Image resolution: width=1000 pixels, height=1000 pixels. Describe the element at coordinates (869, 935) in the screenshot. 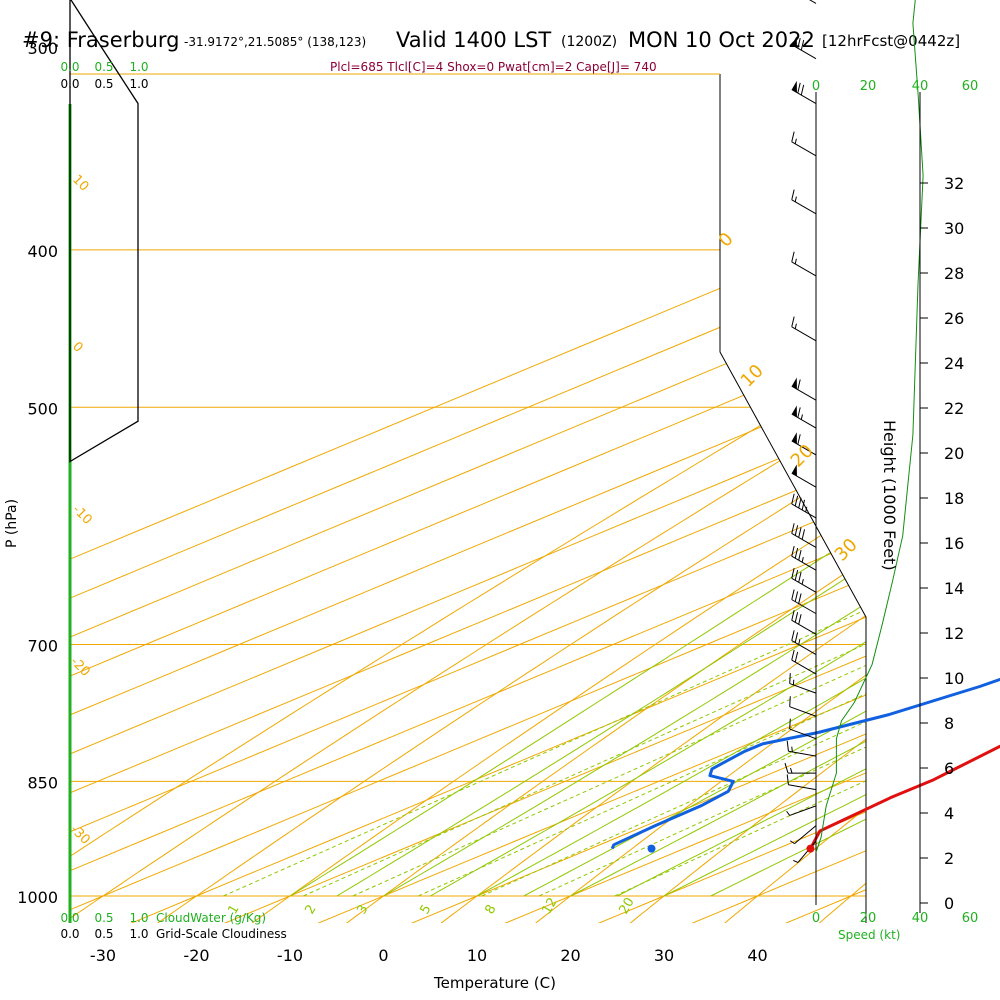

I see `speed-label: Speed (kt)` at that location.